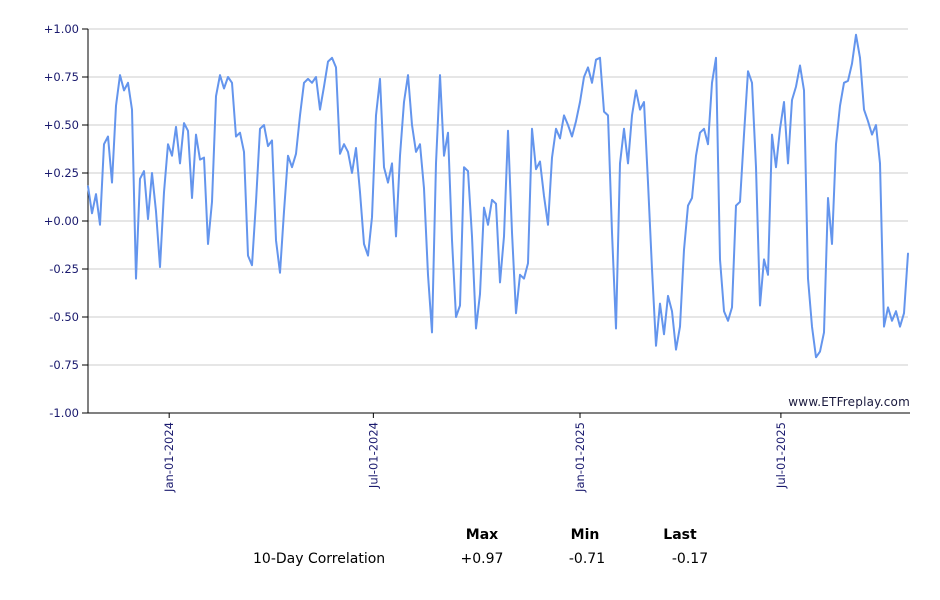  I want to click on x-tick-label: Jan-01-2025, so click(580, 457).